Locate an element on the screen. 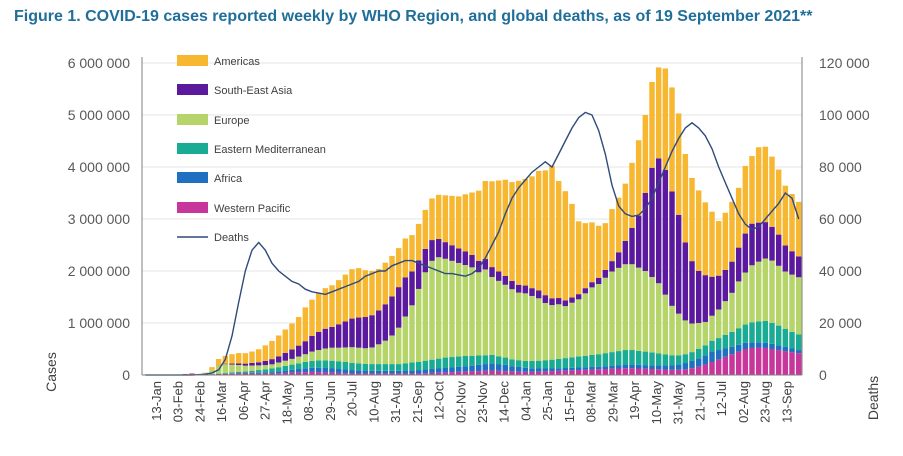 The width and height of the screenshot is (903, 456). x-tick-label: 25-Jan is located at coordinates (547, 401).